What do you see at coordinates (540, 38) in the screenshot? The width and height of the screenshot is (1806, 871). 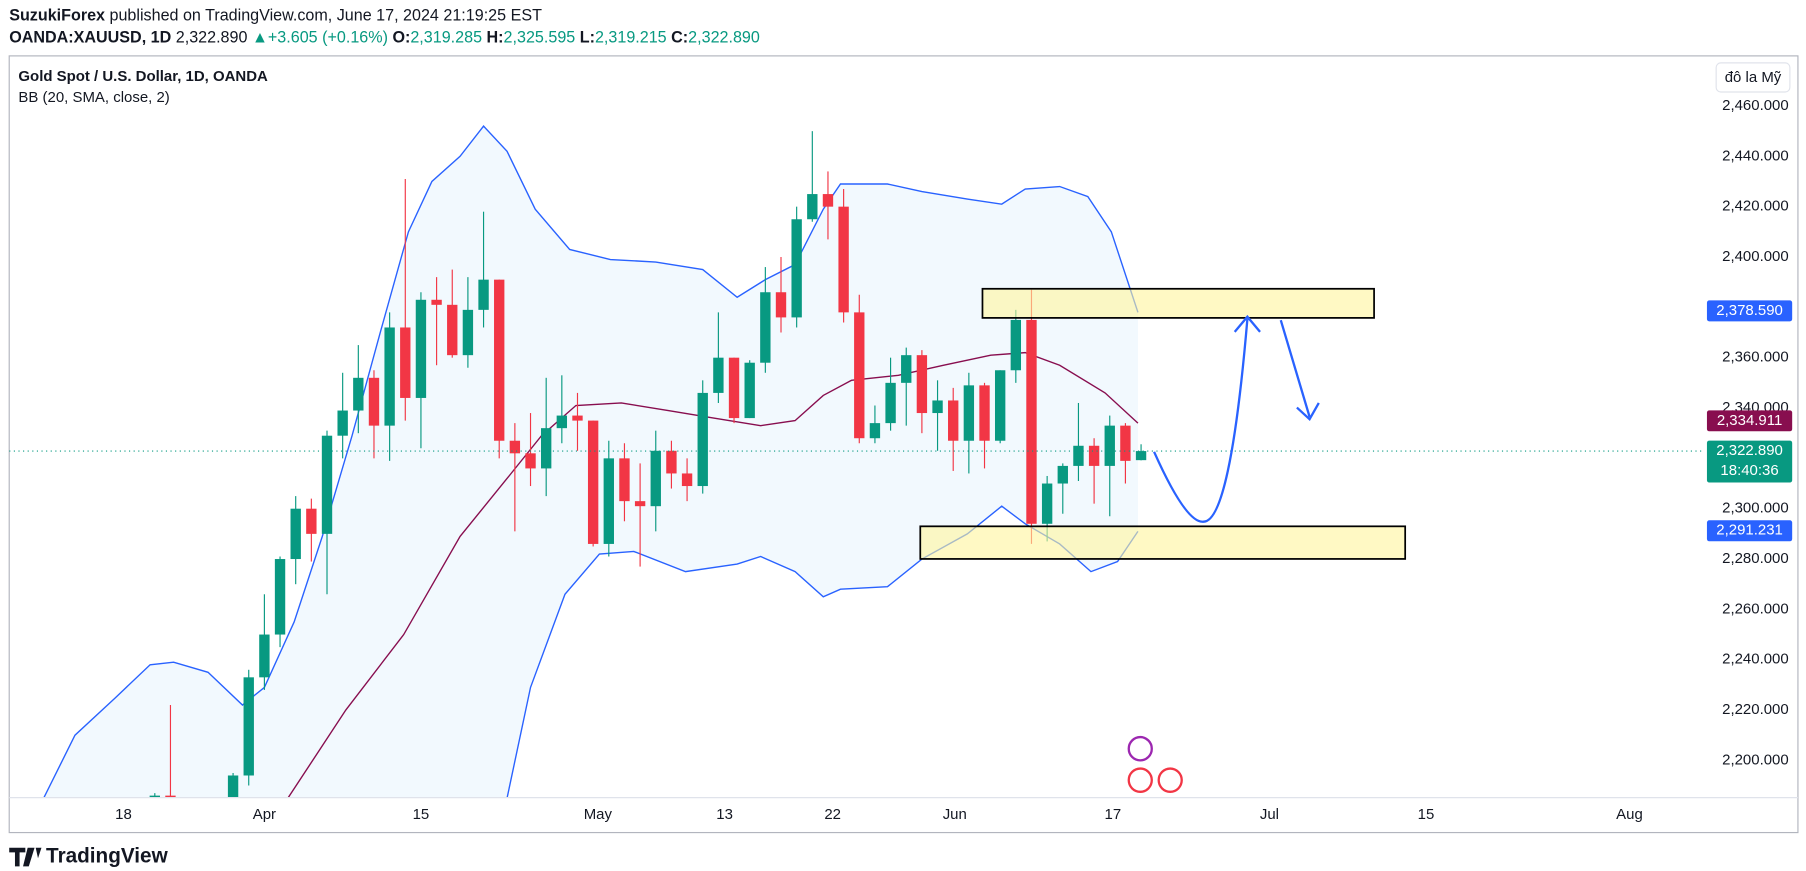 I see `h: 2,325.595` at bounding box center [540, 38].